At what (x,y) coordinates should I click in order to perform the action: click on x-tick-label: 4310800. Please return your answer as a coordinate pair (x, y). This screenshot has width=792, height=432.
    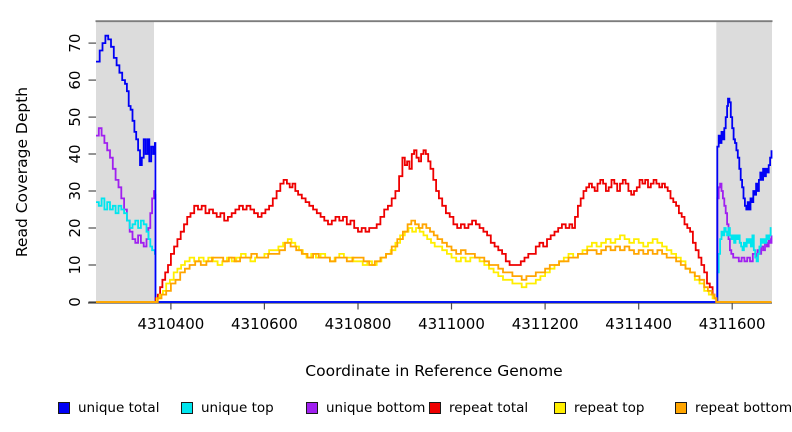
    Looking at the image, I should click on (358, 324).